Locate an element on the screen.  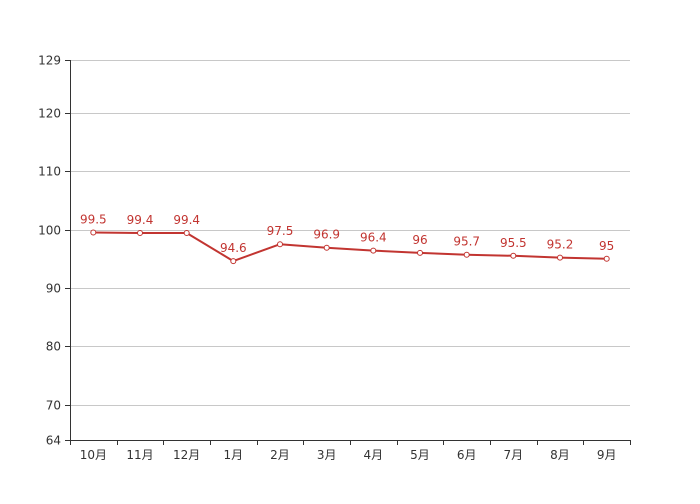
y-tick-label: 110 is located at coordinates (49, 172).